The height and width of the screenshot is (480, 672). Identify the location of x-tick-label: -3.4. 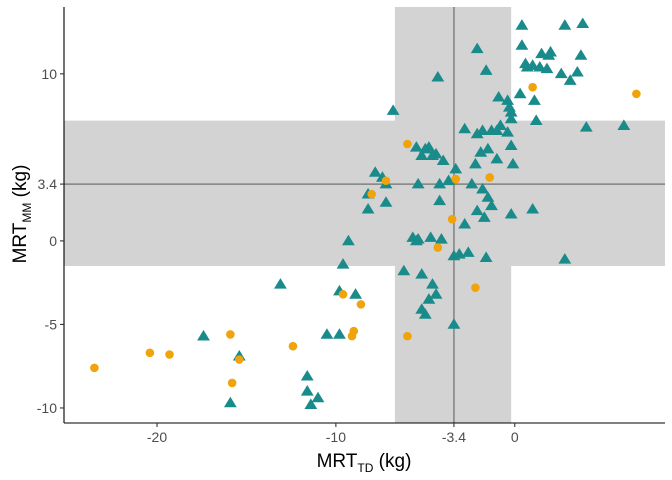
(454, 437).